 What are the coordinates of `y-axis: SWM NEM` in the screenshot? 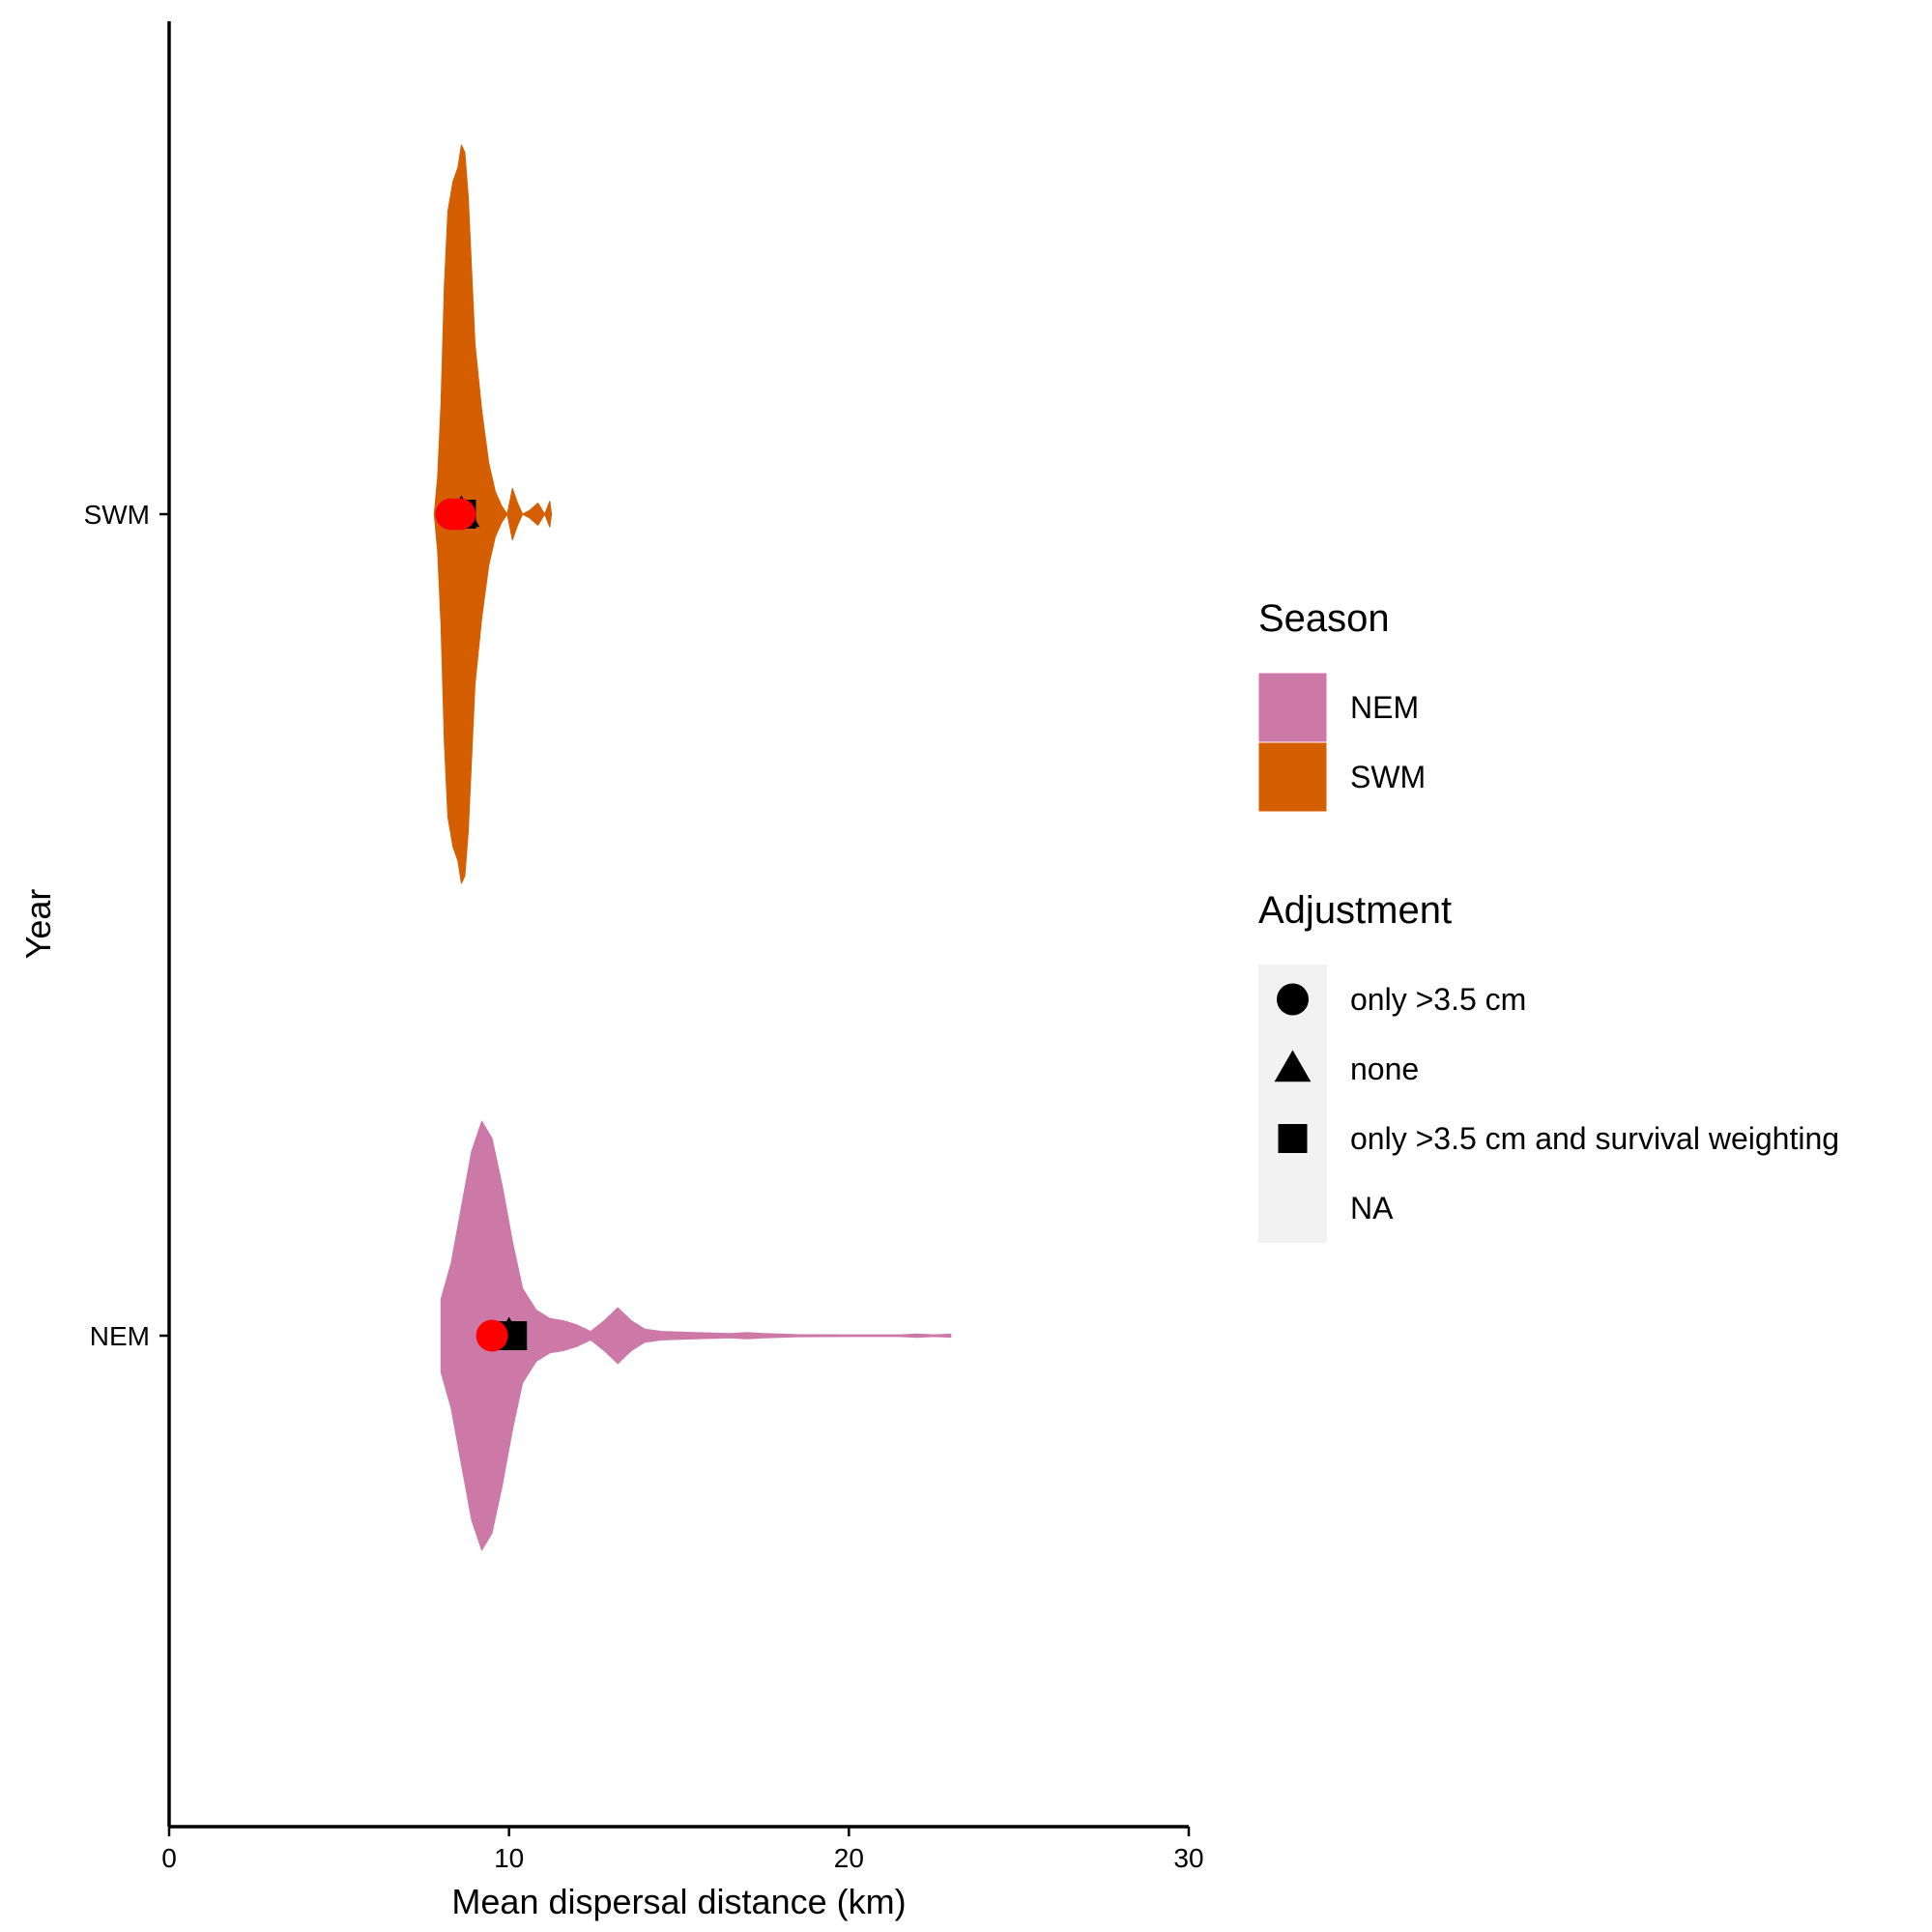 It's located at (128, 924).